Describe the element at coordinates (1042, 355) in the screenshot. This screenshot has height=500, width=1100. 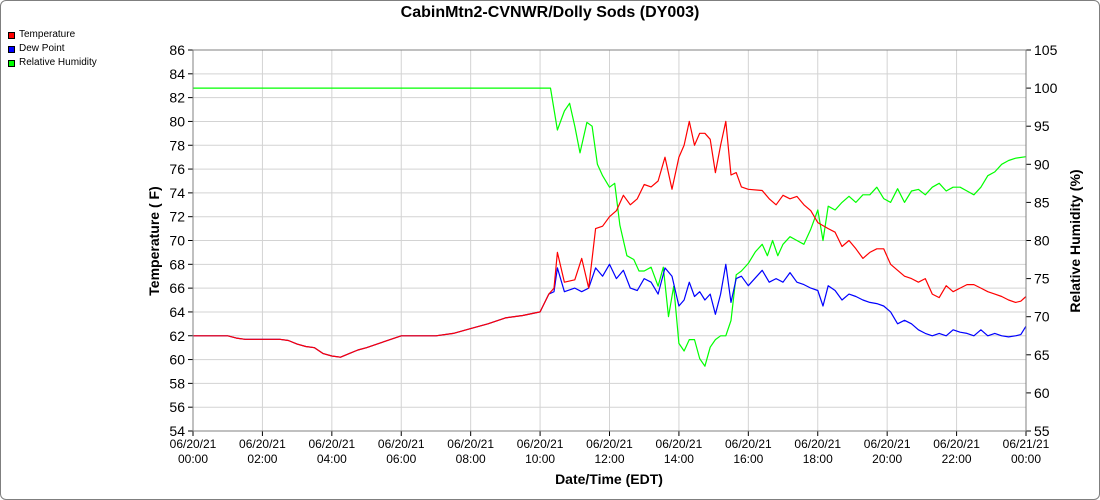
I see `y2-tick-label: 65` at that location.